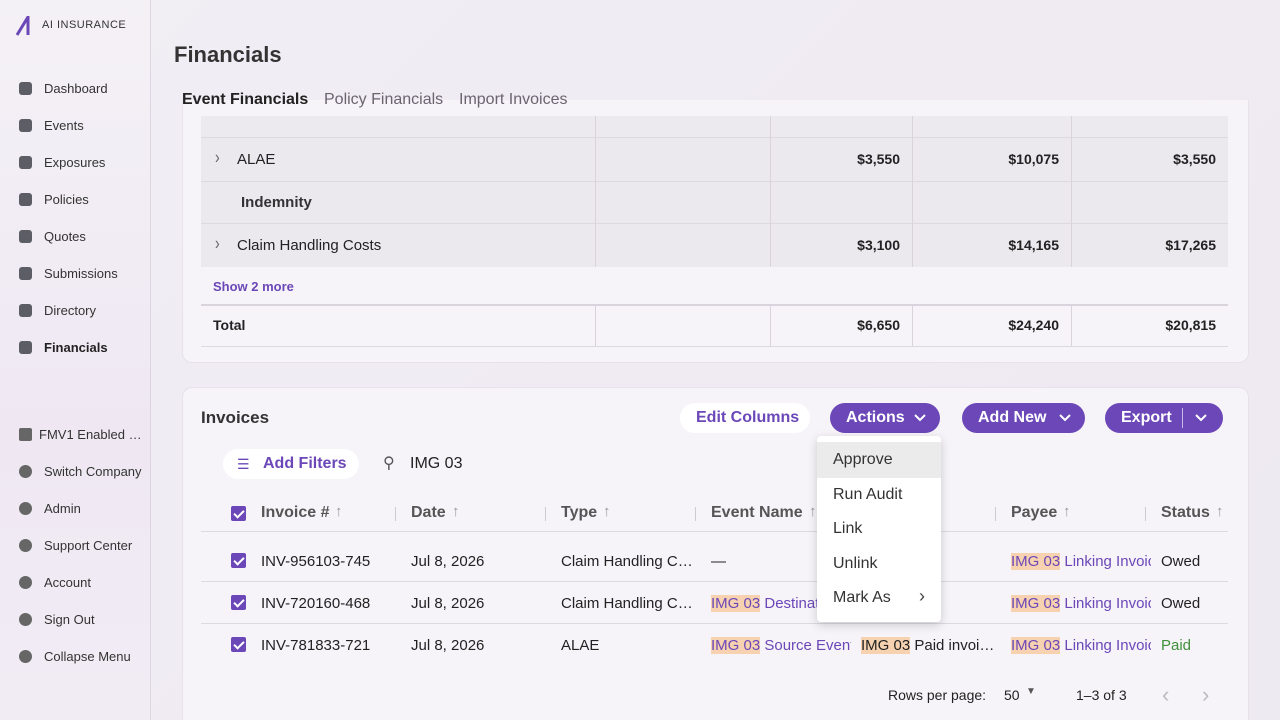 This screenshot has width=1280, height=720. I want to click on total-label: Total, so click(229, 325).